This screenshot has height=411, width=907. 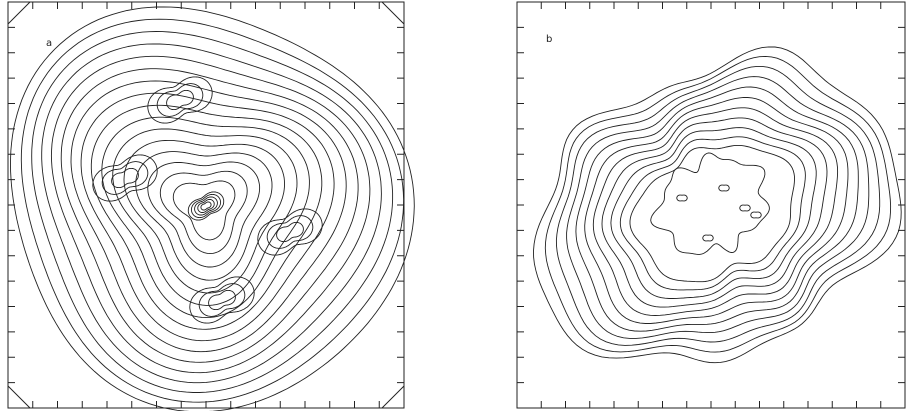 What do you see at coordinates (49, 43) in the screenshot?
I see `panel-label: a` at bounding box center [49, 43].